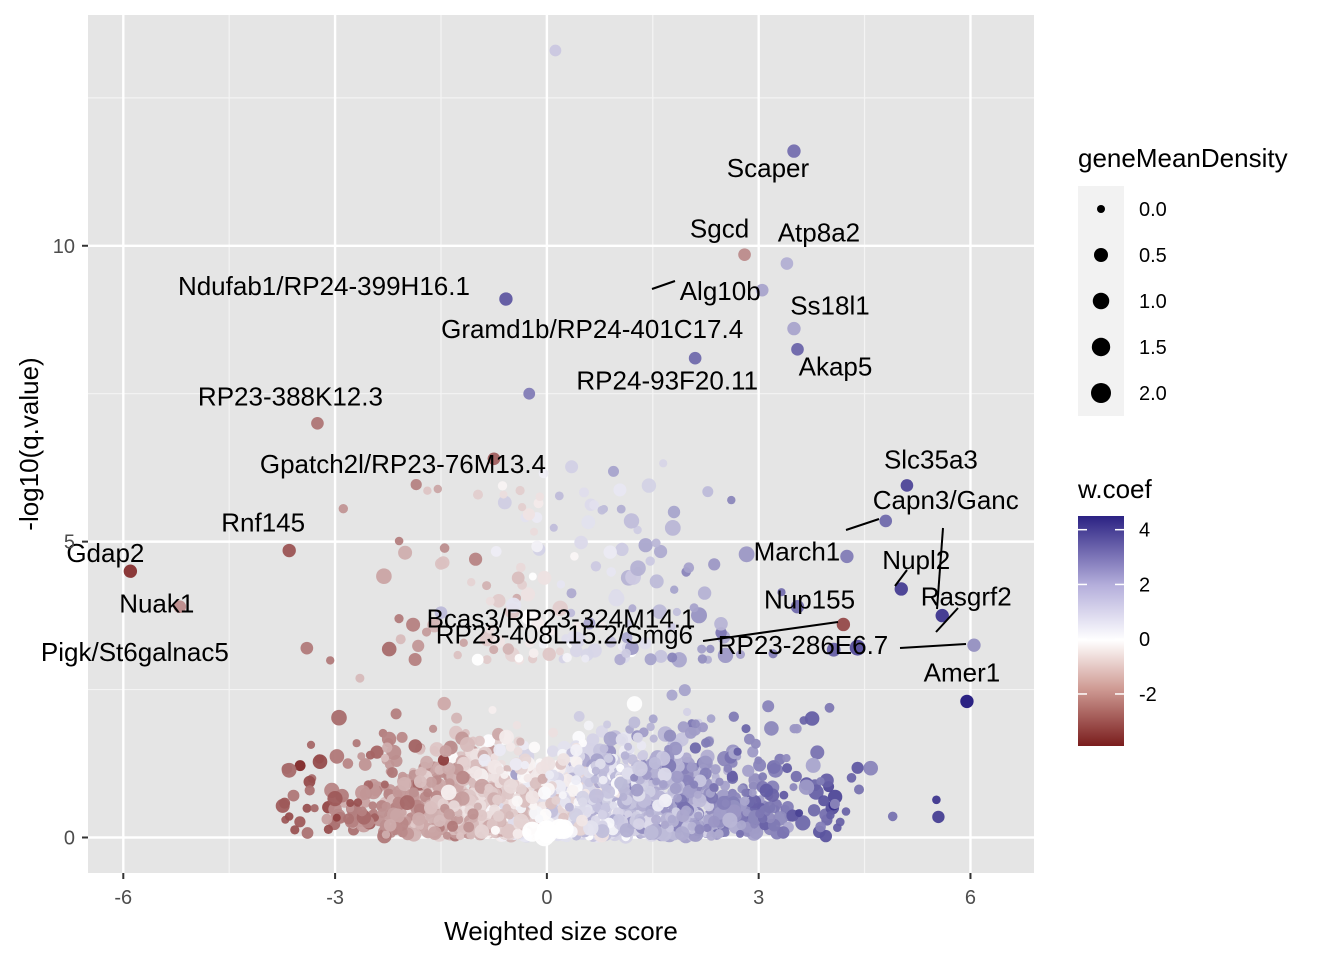 Image resolution: width=1344 pixels, height=960 pixels. I want to click on gene-label: RP24-93F20.11, so click(667, 381).